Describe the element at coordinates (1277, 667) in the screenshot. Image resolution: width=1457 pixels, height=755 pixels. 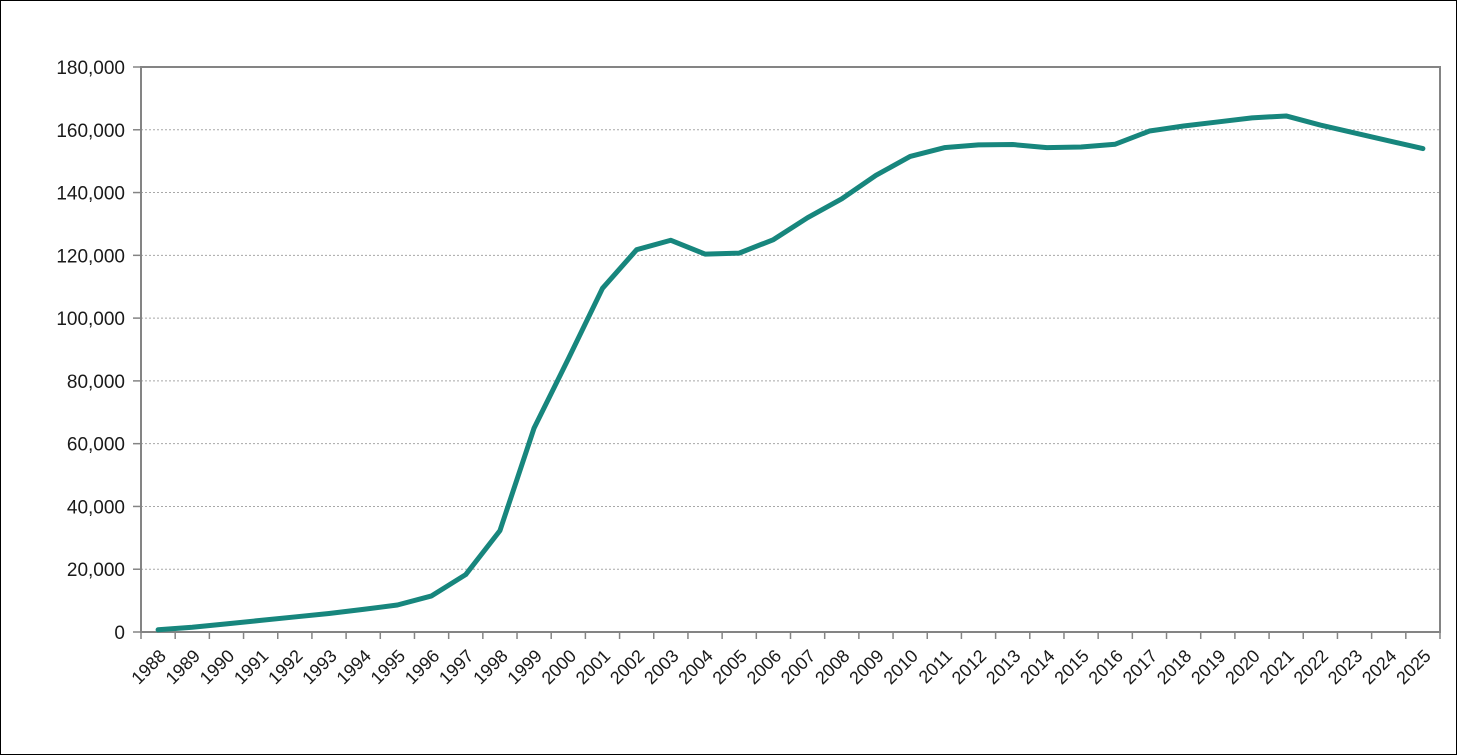
I see `x-axis-label: 2021` at that location.